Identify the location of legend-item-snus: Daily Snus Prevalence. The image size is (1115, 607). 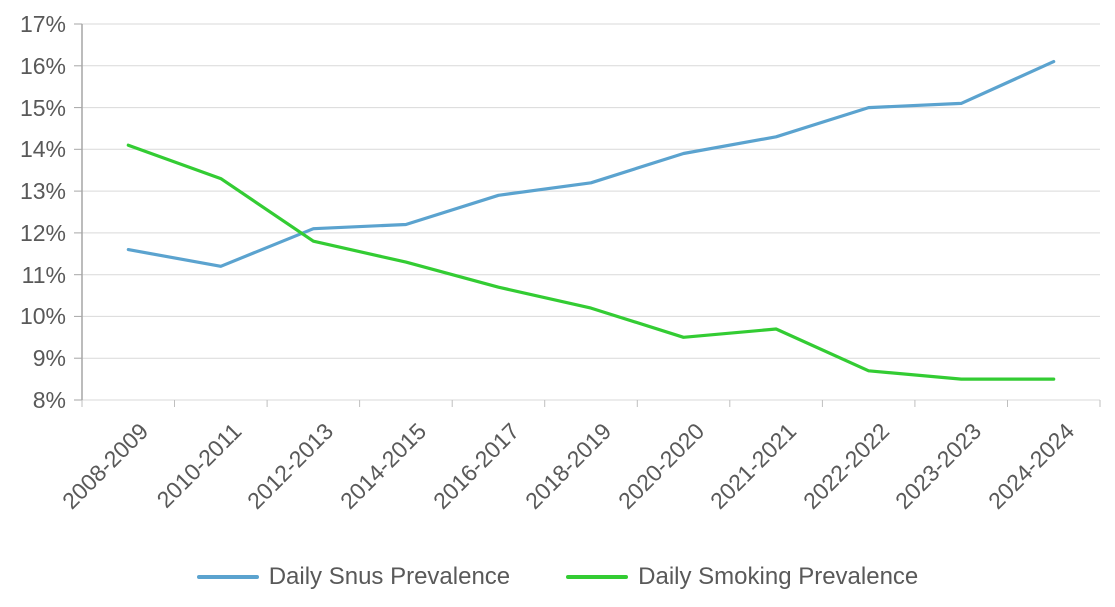
(353, 577).